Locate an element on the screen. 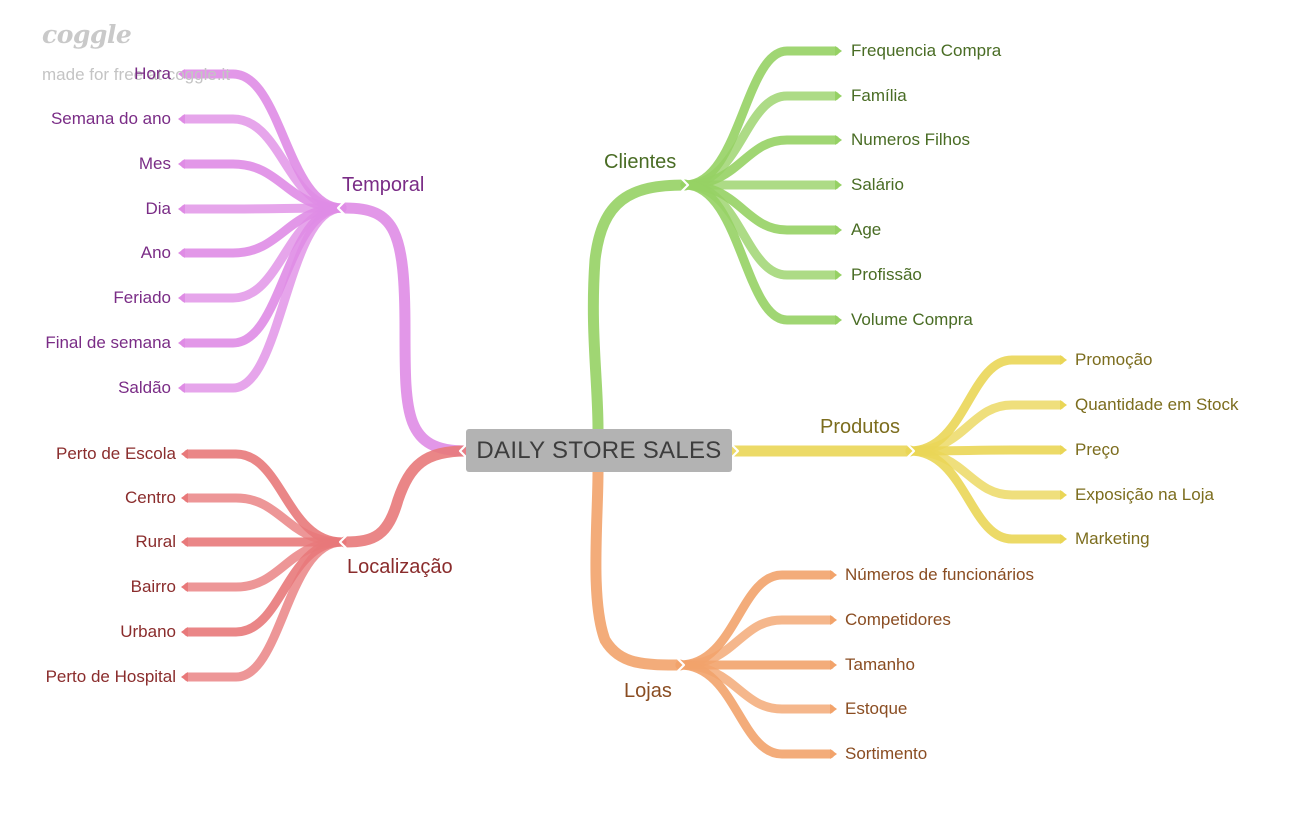 The width and height of the screenshot is (1290, 814). made-for-text: made for free at coggle.it is located at coordinates (136, 74).